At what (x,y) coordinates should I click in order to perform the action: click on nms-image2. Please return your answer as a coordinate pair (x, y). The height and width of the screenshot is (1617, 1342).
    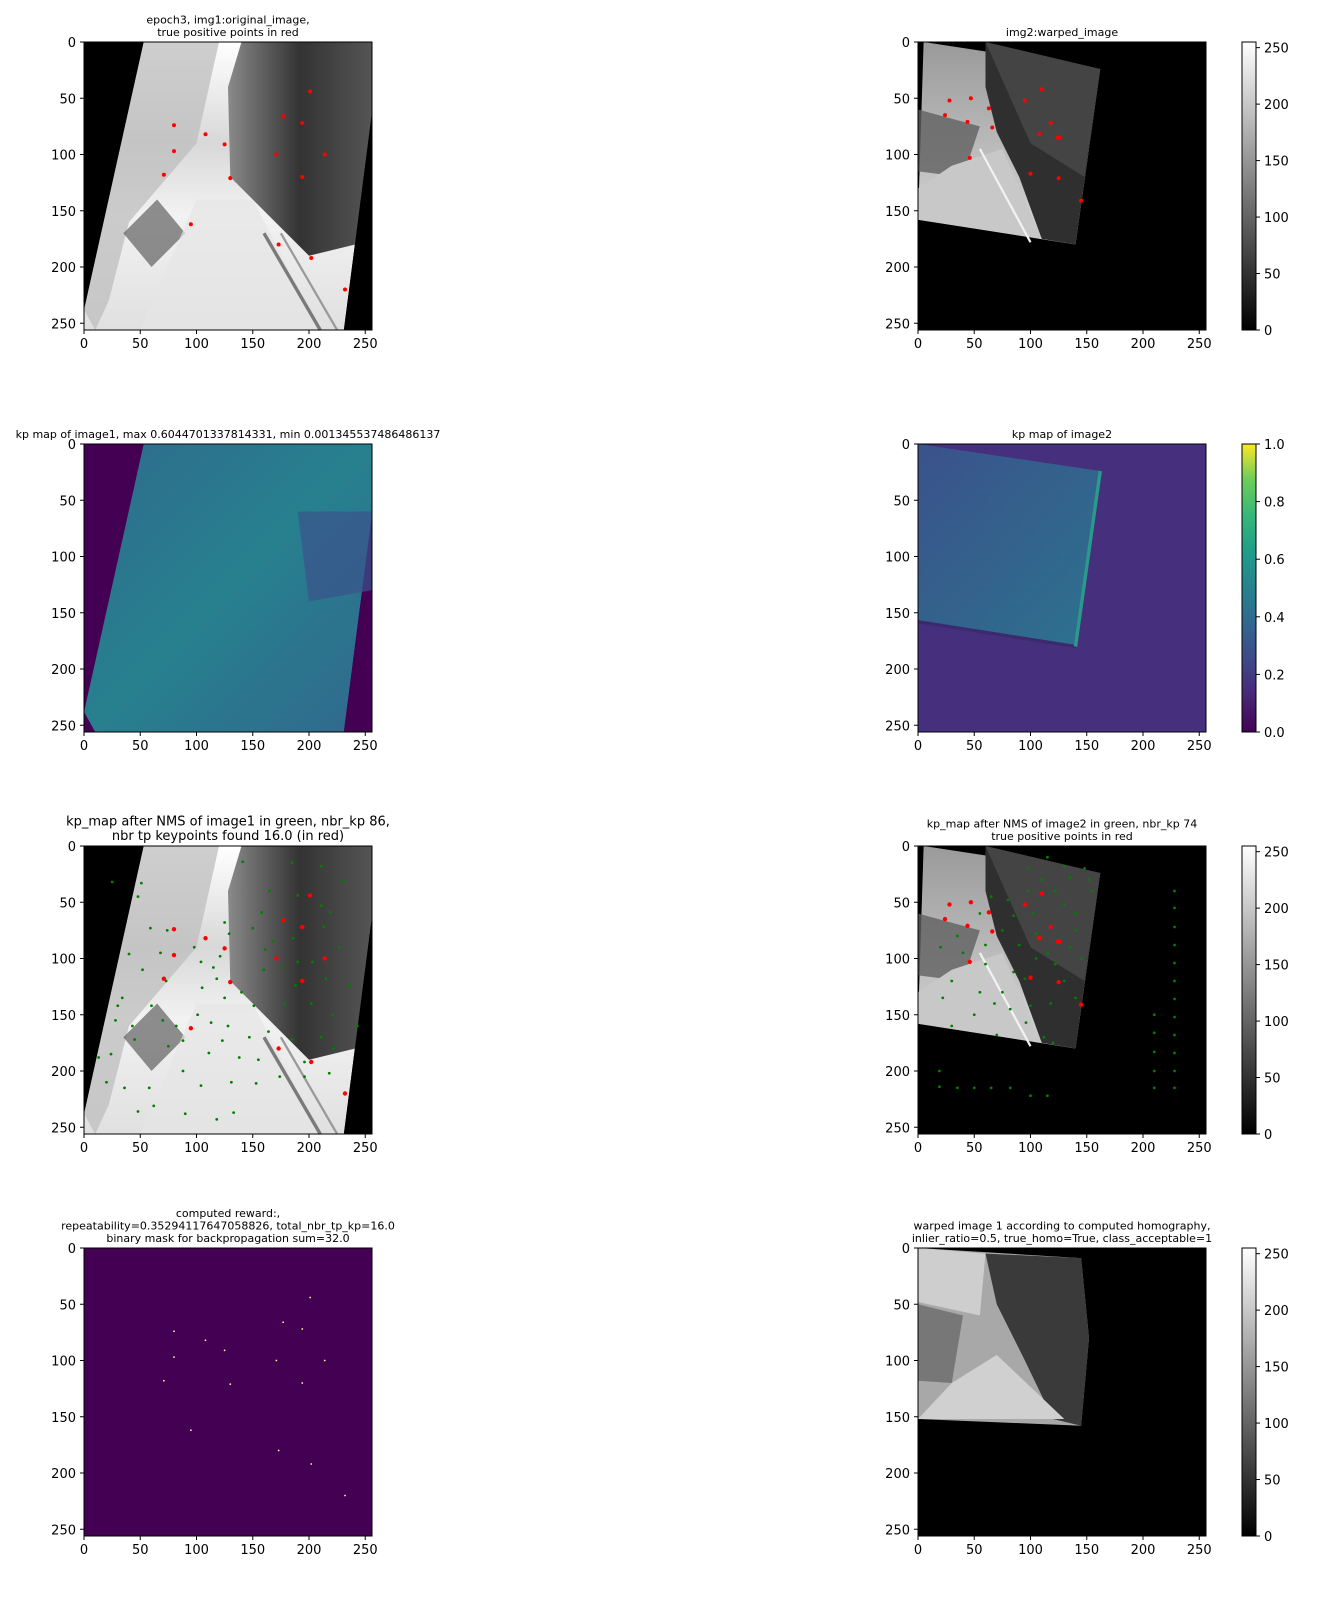
    Looking at the image, I should click on (1062, 990).